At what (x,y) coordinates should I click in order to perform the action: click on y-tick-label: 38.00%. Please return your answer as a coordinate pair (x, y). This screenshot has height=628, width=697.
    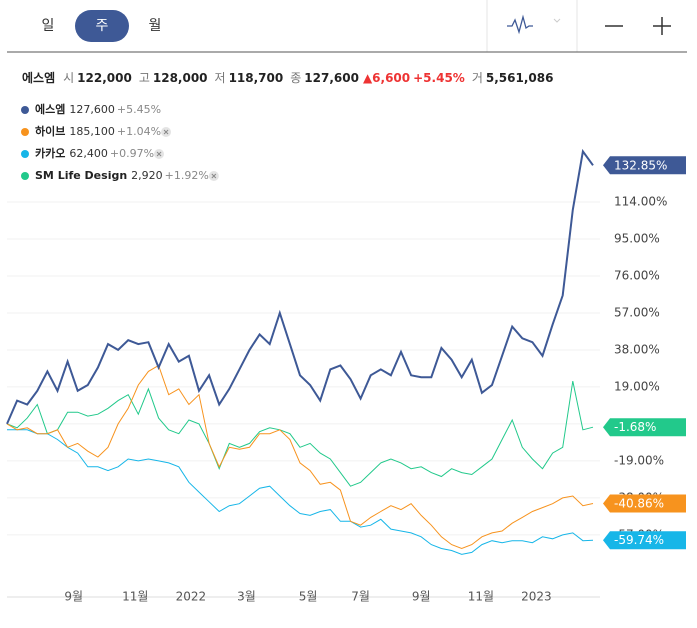
    Looking at the image, I should click on (637, 349).